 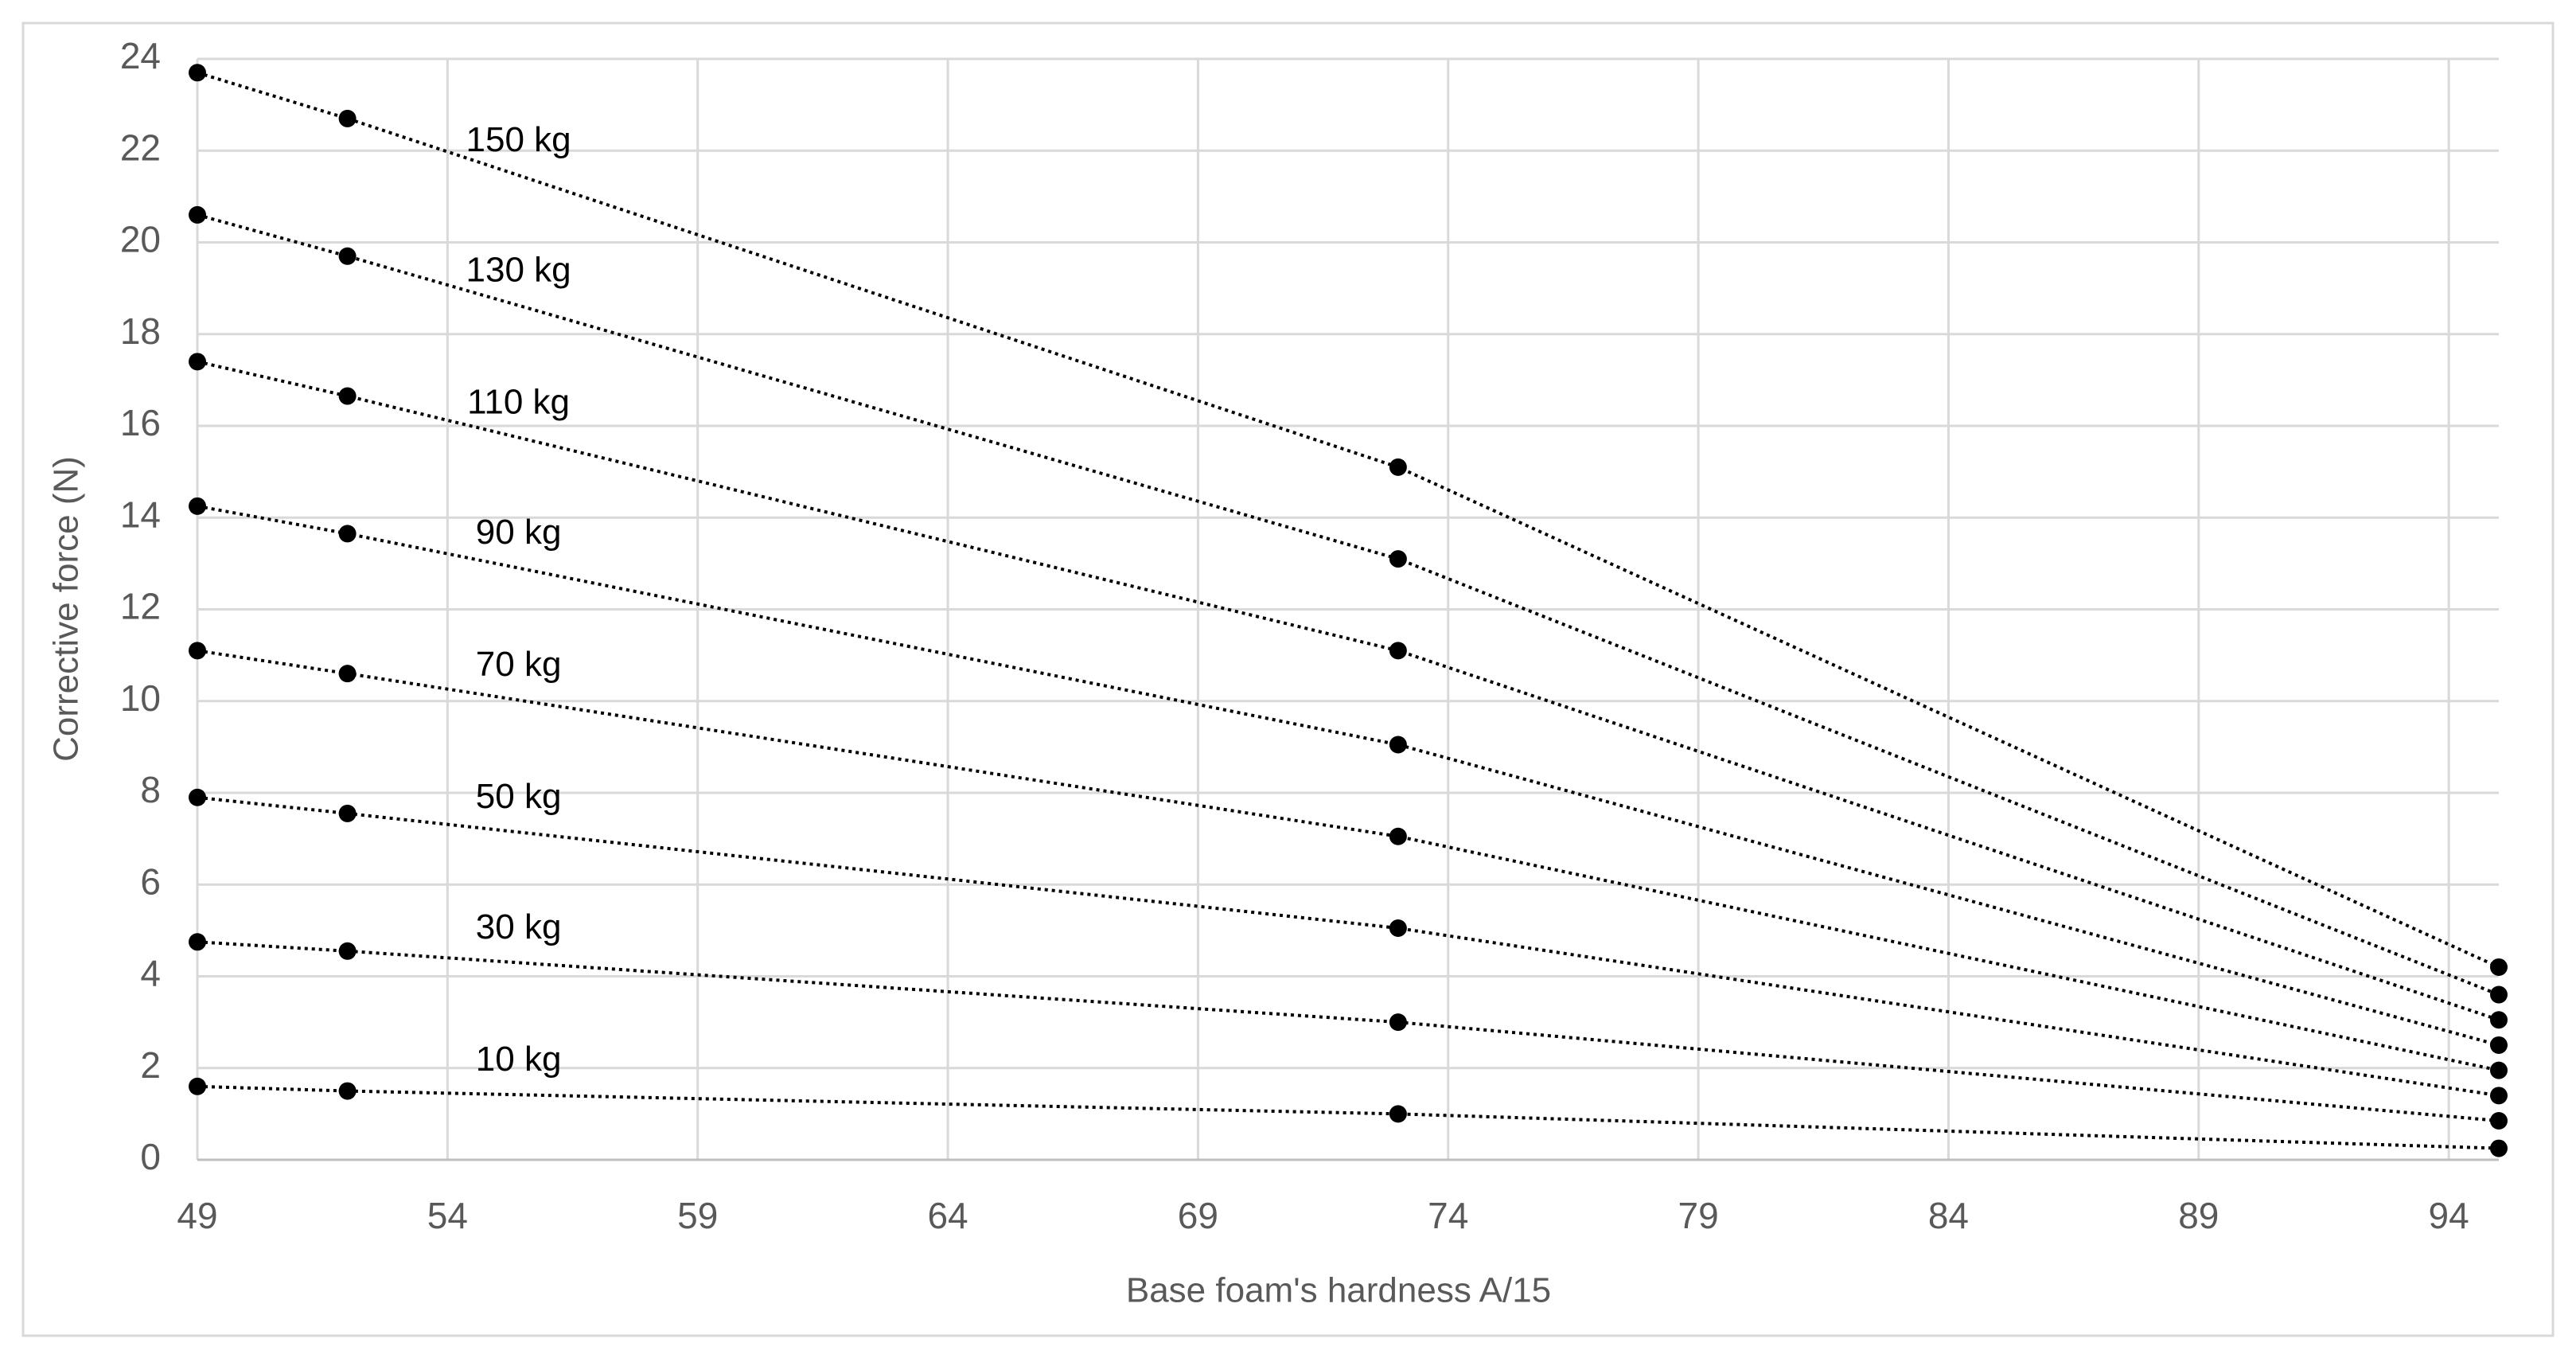 What do you see at coordinates (2198, 1215) in the screenshot?
I see `x-tick-label: 89` at bounding box center [2198, 1215].